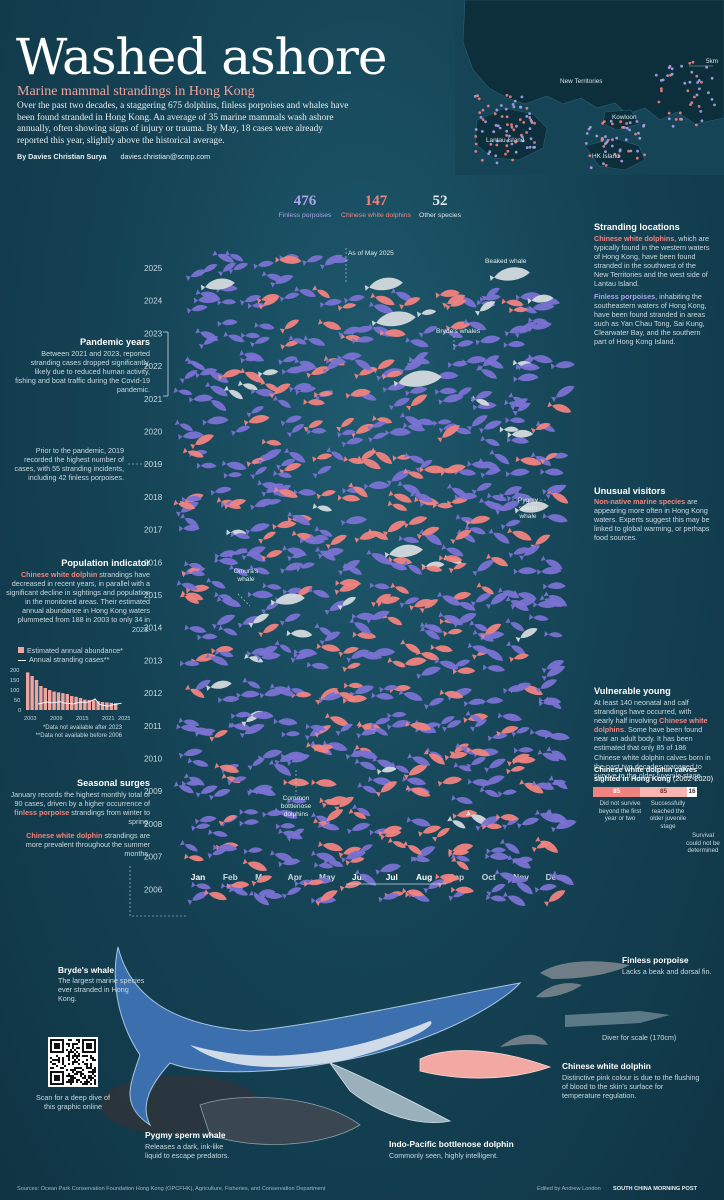 Image resolution: width=724 pixels, height=1200 pixels. What do you see at coordinates (153, 301) in the screenshot?
I see `year-label-2024: 2024` at bounding box center [153, 301].